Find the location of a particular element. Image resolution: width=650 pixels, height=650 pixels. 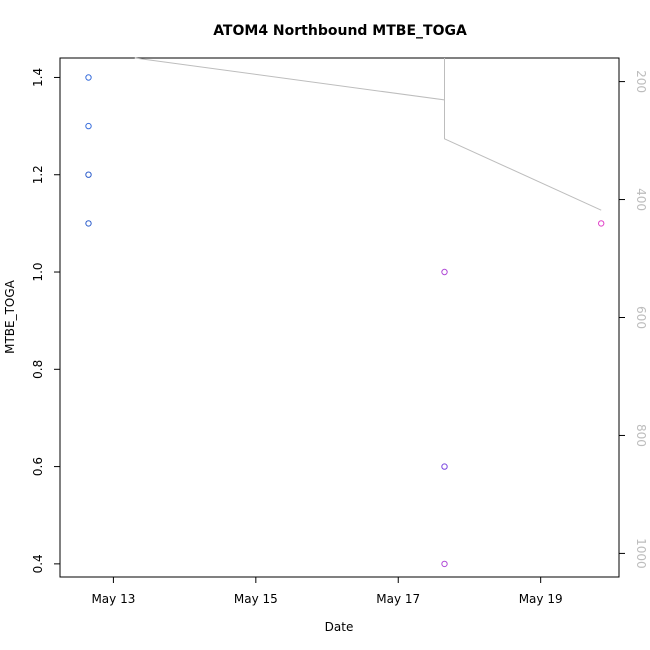

secondary-y-axis: 200 400 600 800 1000 is located at coordinates (633, 319).